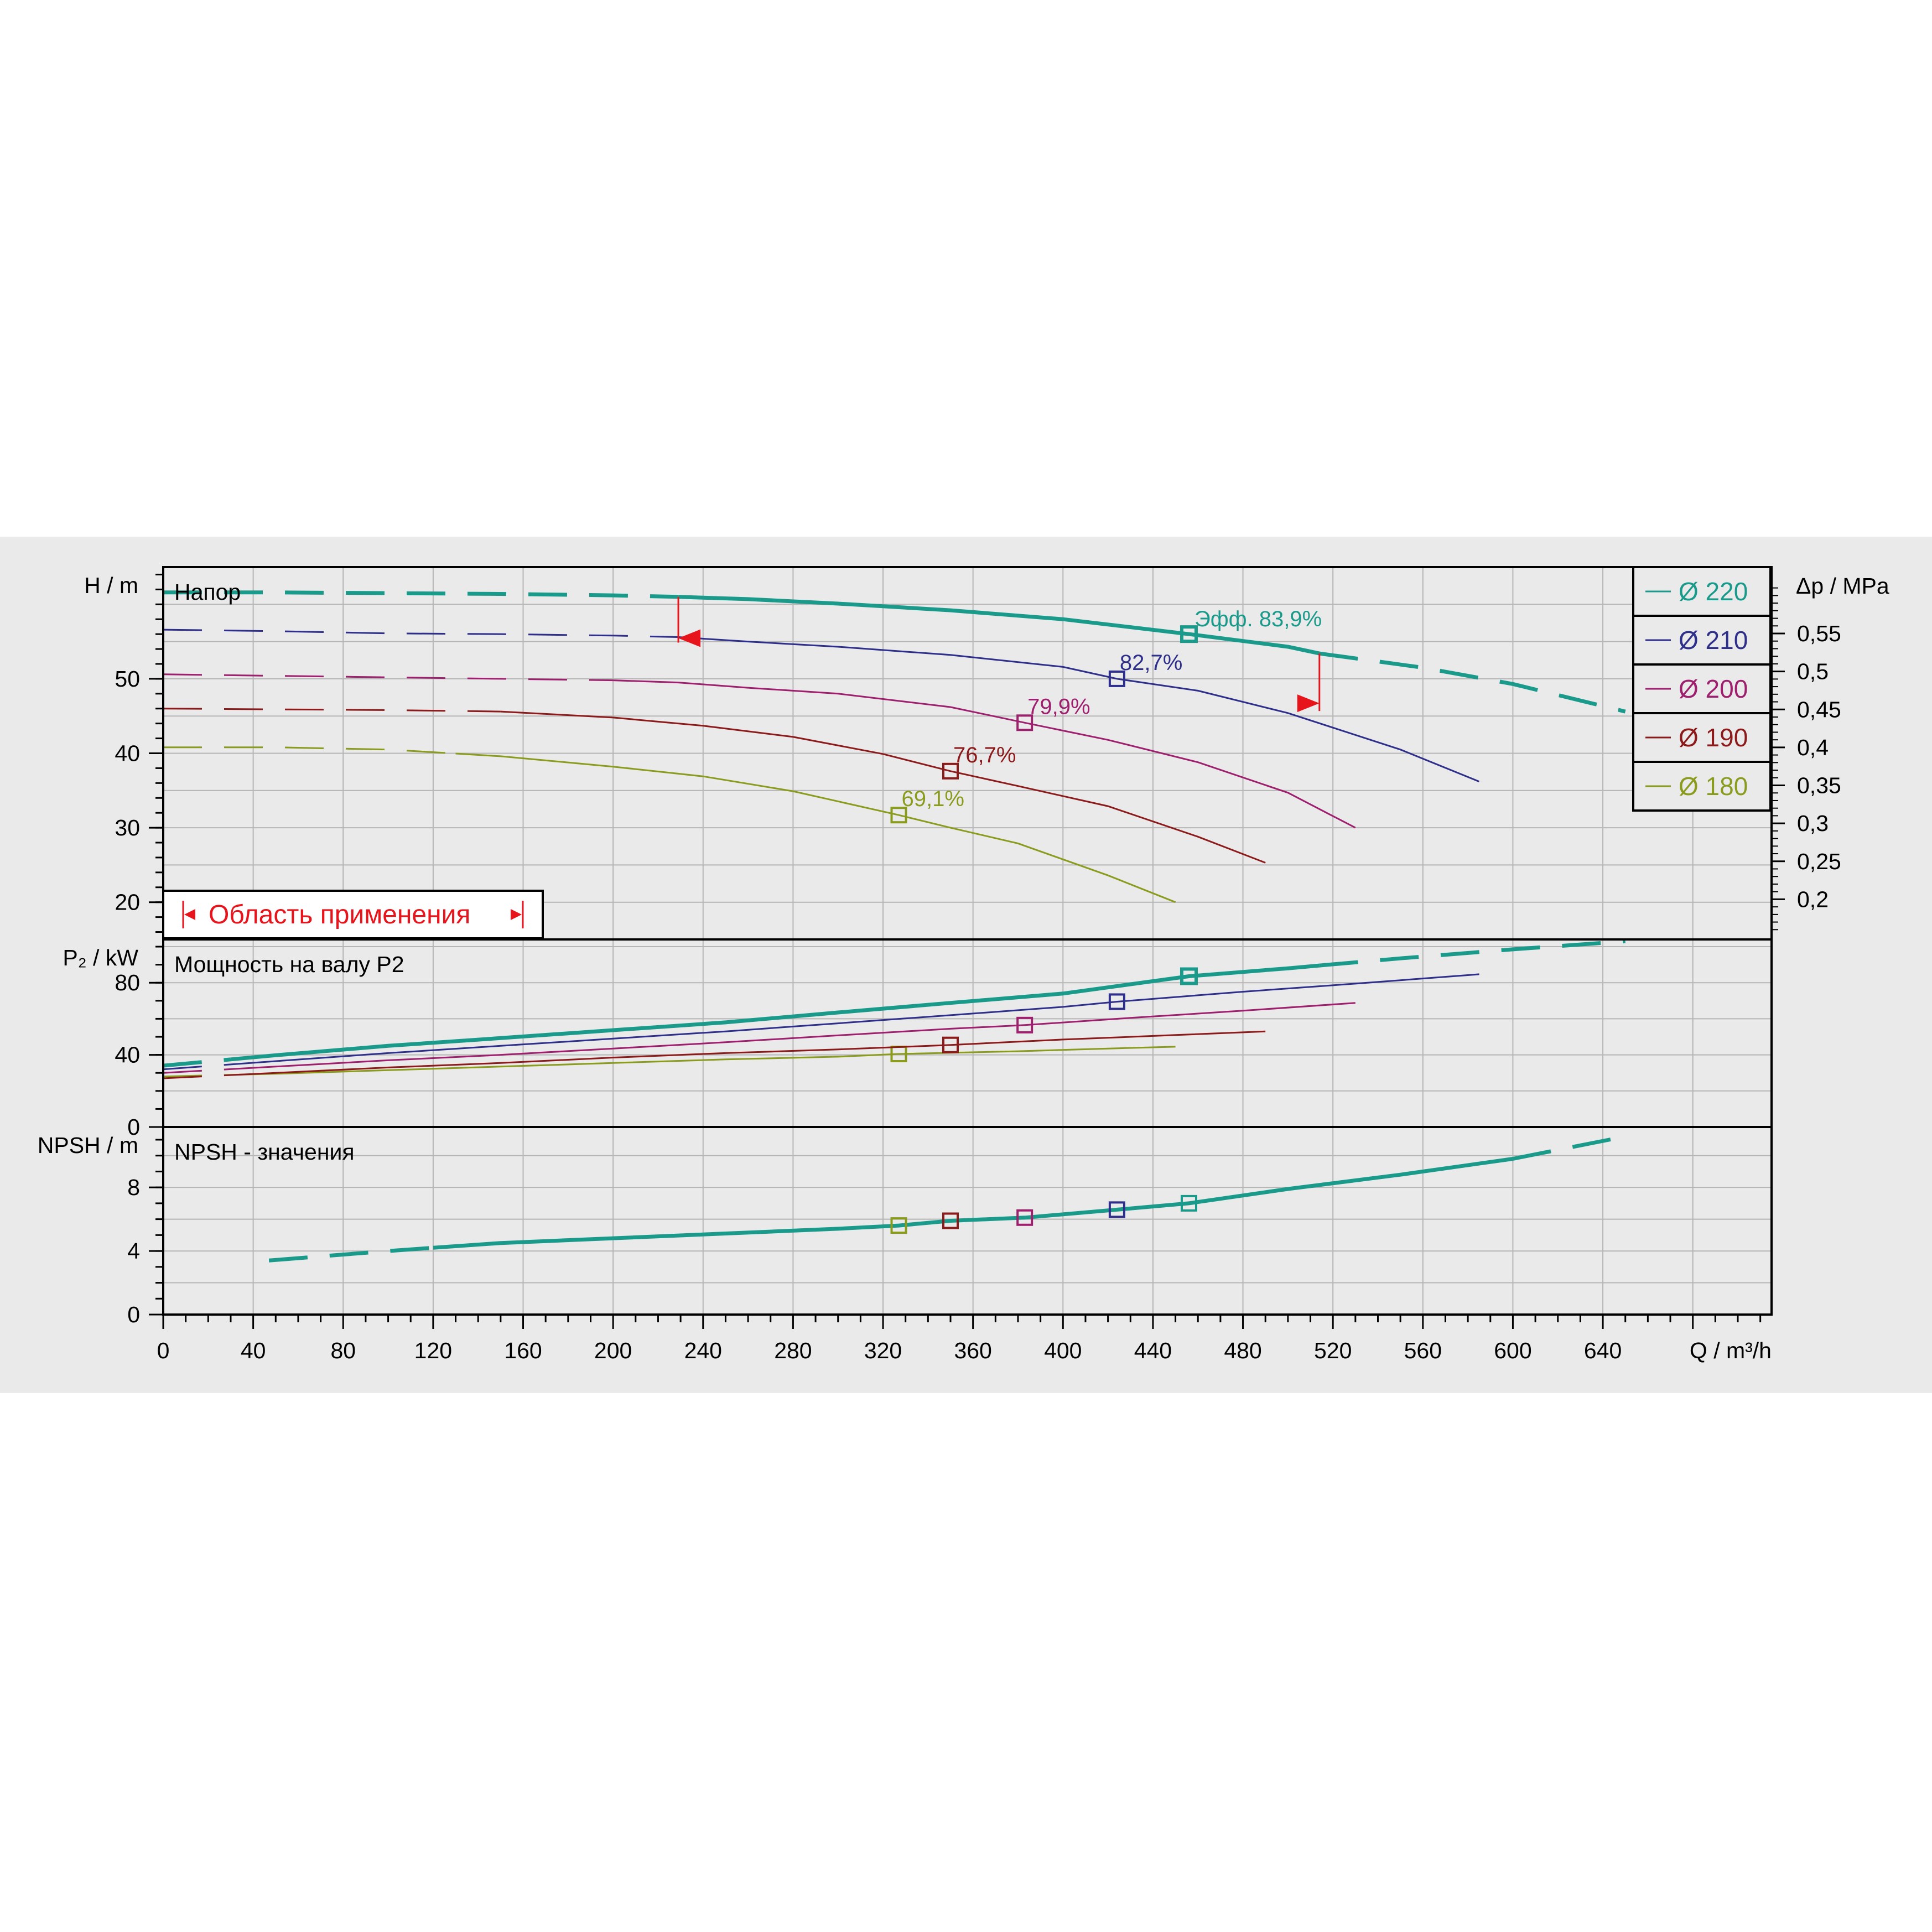  What do you see at coordinates (703, 1350) in the screenshot?
I see `x-tick-label: 240` at bounding box center [703, 1350].